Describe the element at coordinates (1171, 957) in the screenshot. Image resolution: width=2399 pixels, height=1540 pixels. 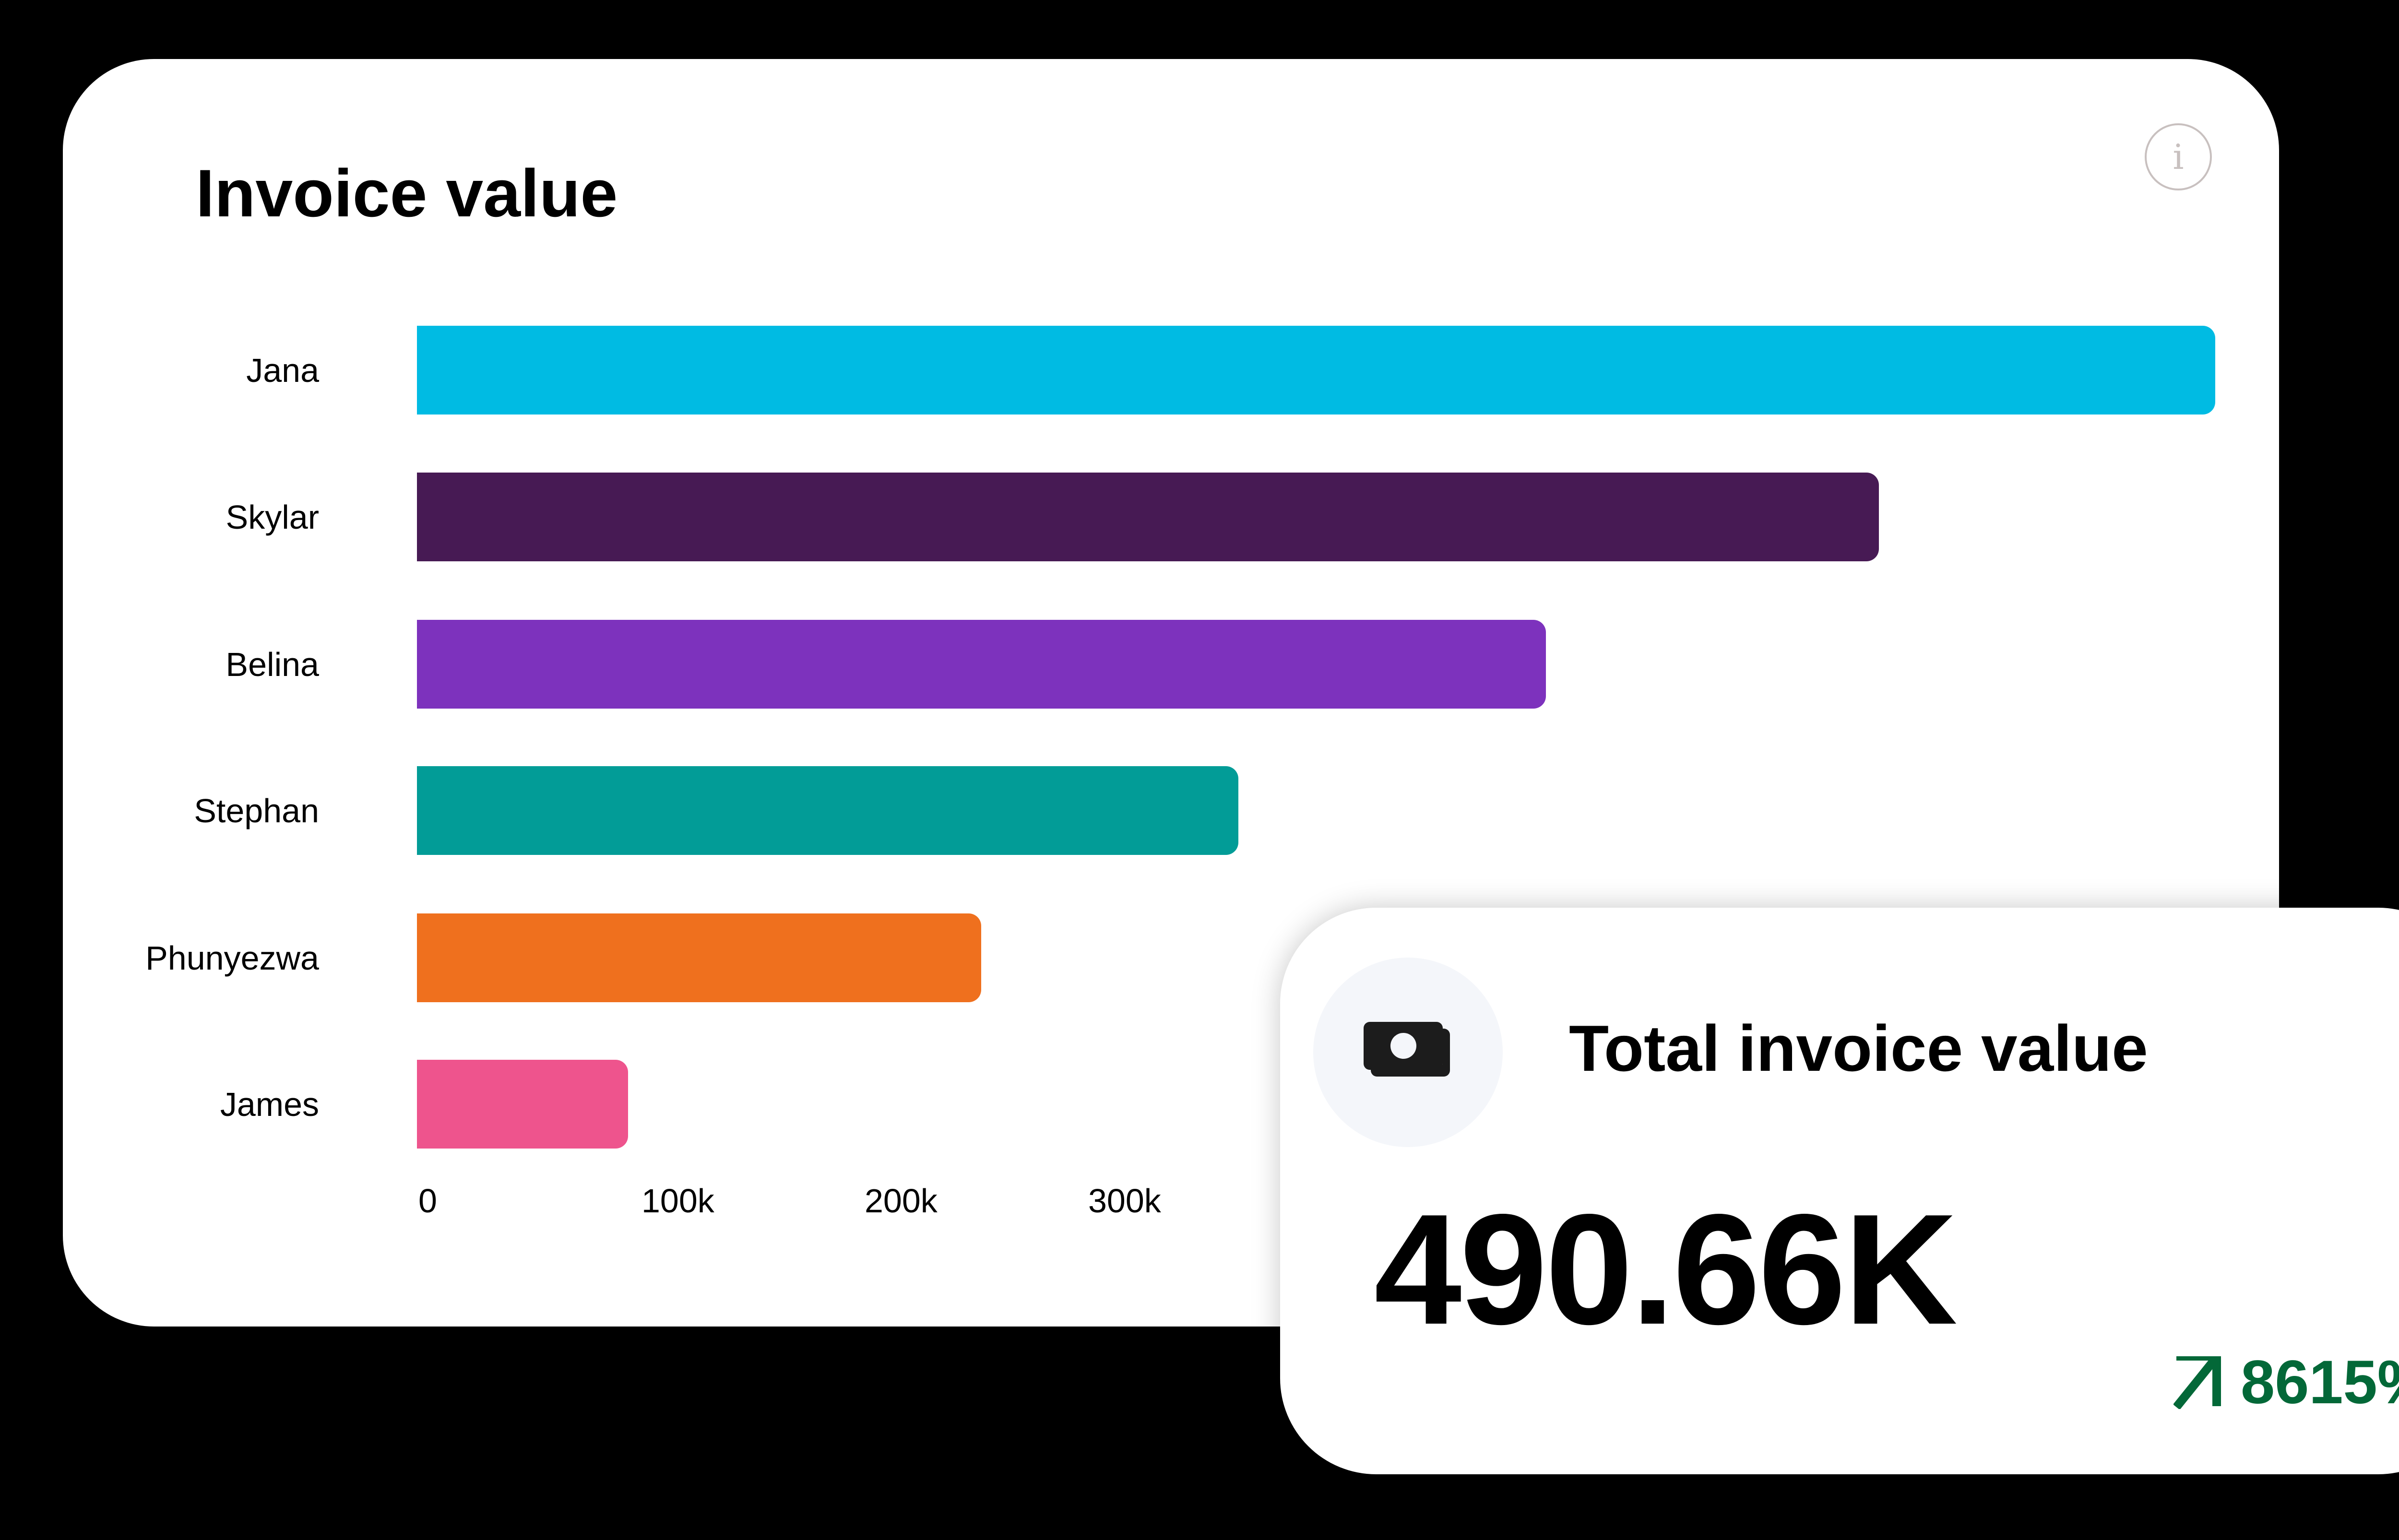
I see `bar-row-phunyezwa: Phunyezwa` at that location.